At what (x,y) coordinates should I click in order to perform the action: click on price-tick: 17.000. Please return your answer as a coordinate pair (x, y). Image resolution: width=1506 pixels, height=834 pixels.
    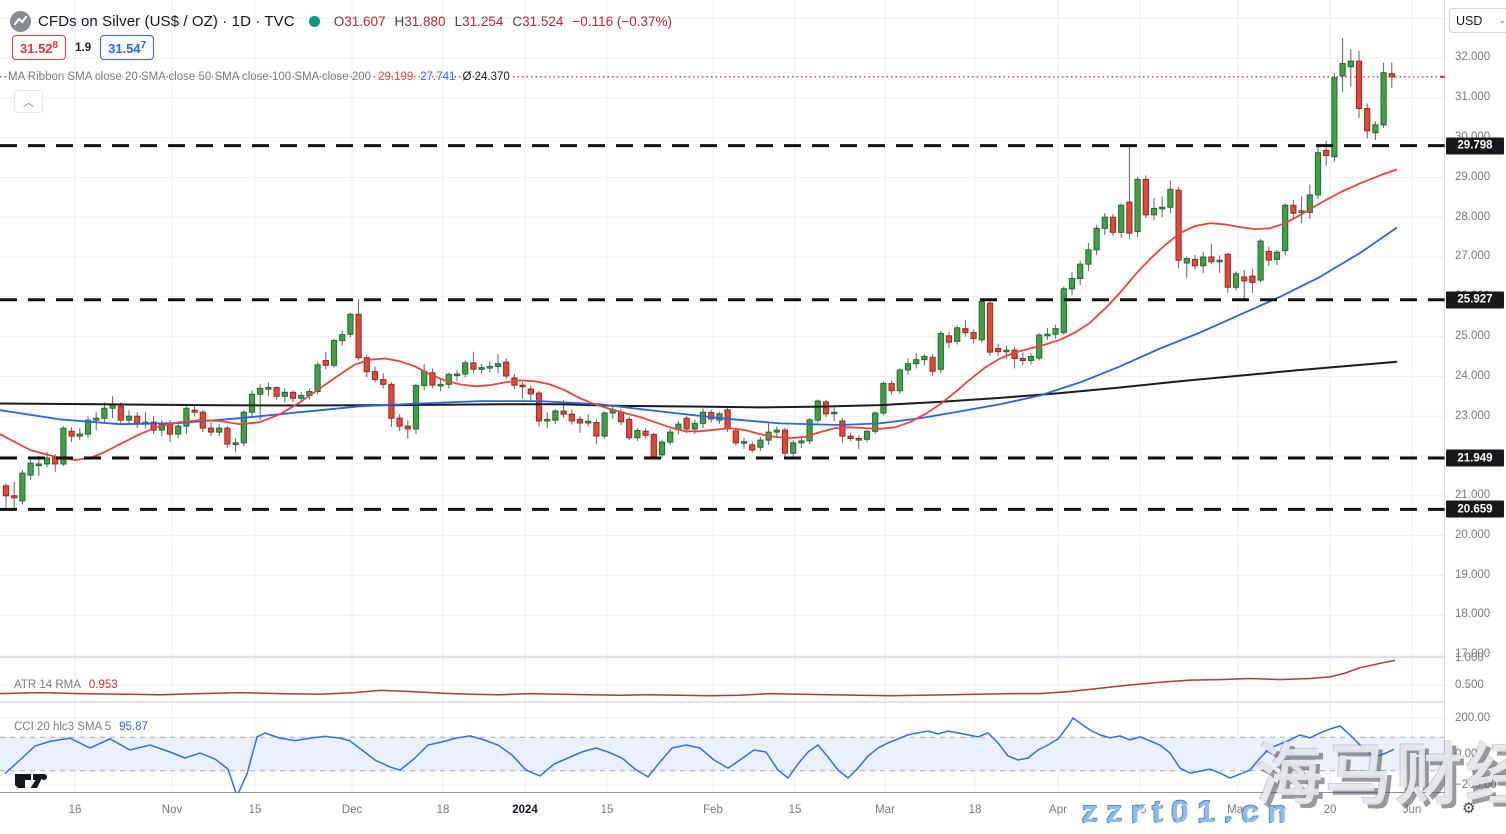
    Looking at the image, I should click on (1473, 654).